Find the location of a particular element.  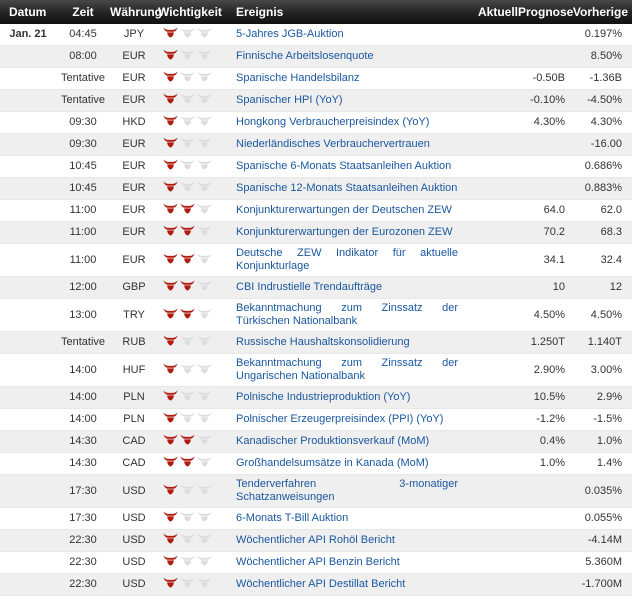

event-link: Spanische Handelsbilanz is located at coordinates (298, 78).